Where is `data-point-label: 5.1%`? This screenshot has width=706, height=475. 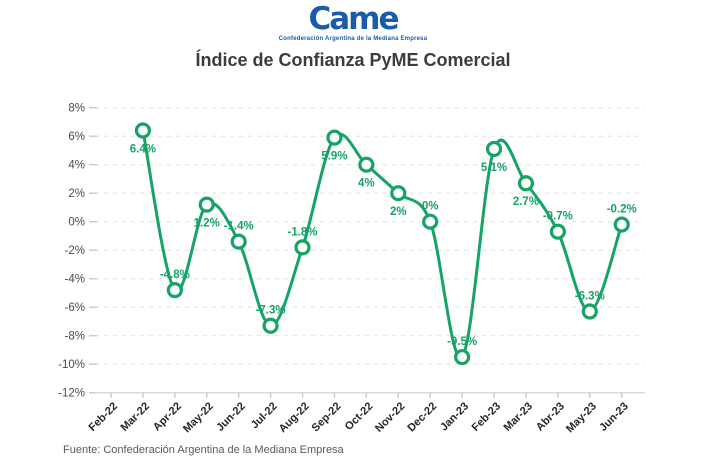 data-point-label: 5.1% is located at coordinates (494, 168).